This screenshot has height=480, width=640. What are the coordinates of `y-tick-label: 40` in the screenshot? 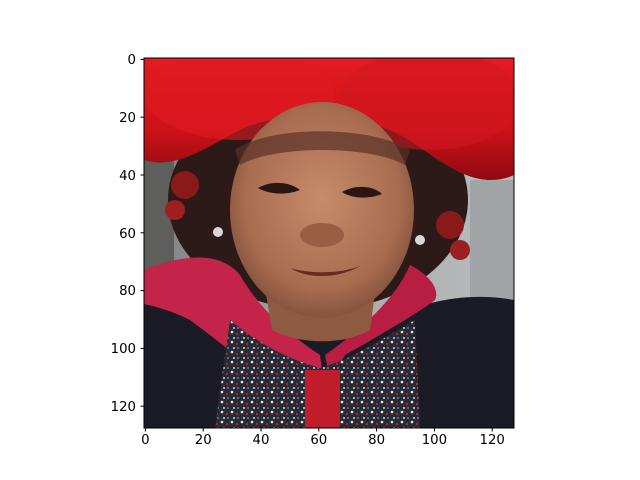 It's located at (127, 176).